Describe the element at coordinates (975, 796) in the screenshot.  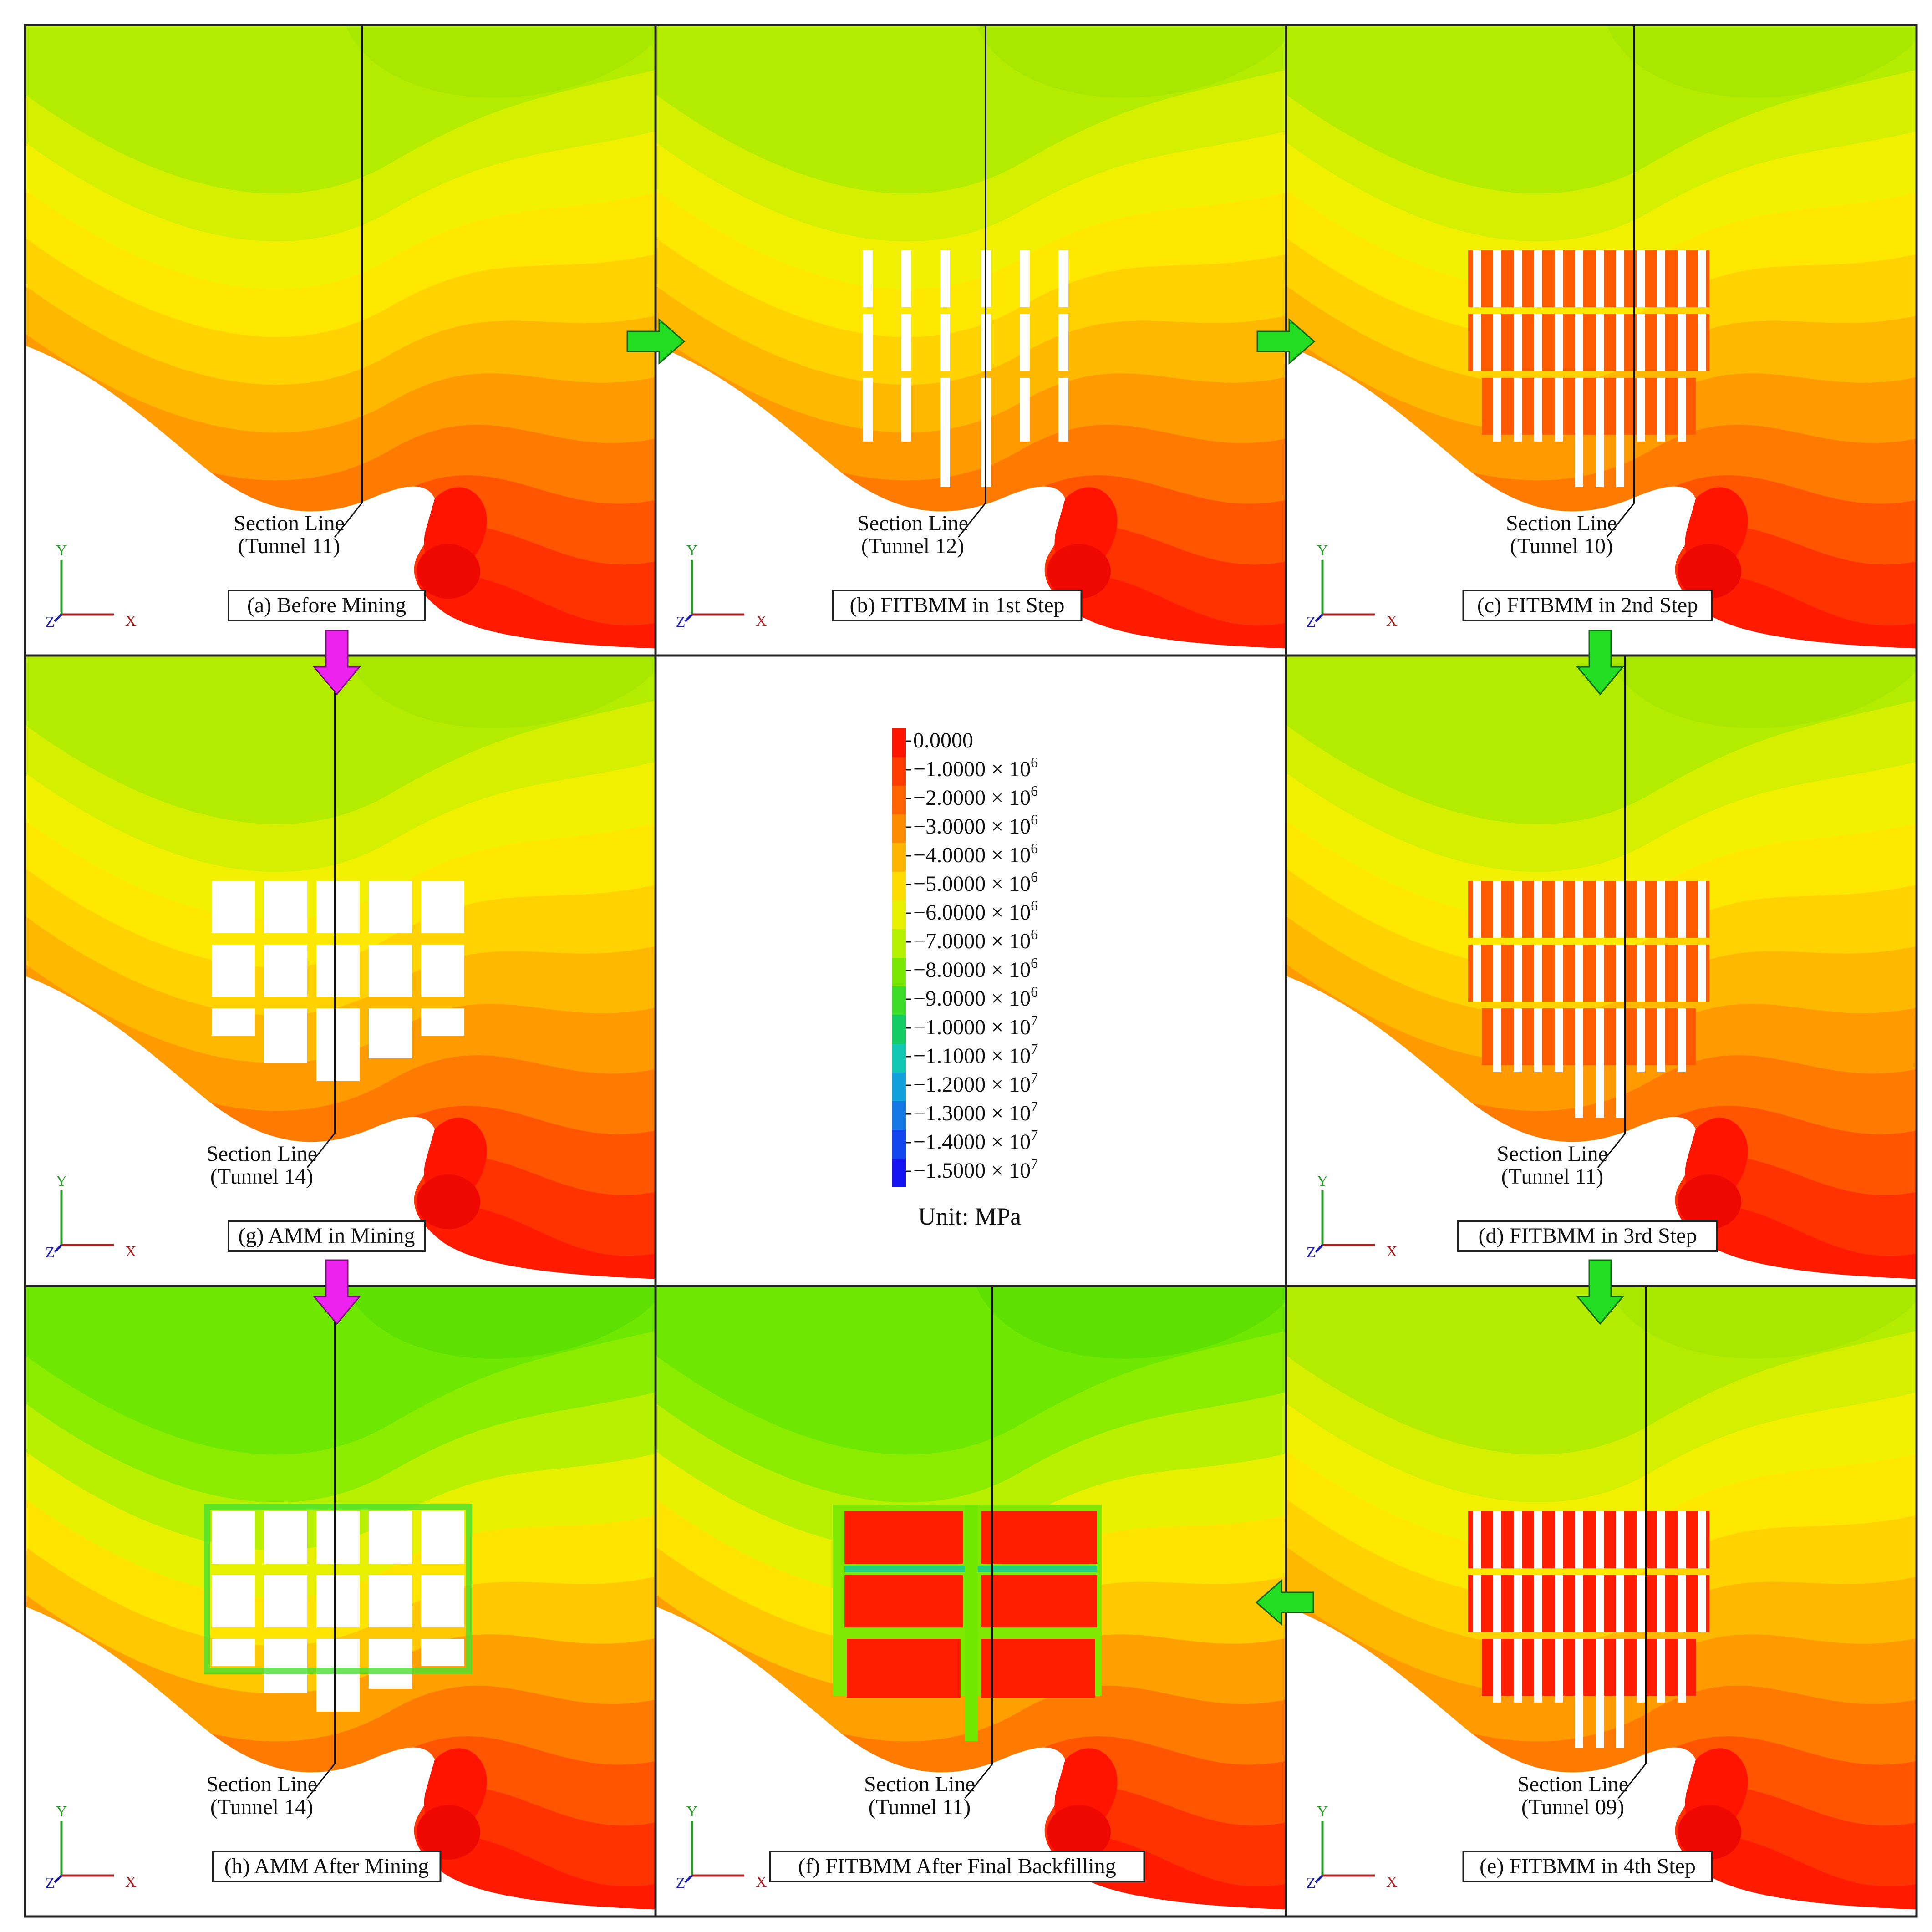
I see `legend-label: −2.0000 × 10⁶` at that location.